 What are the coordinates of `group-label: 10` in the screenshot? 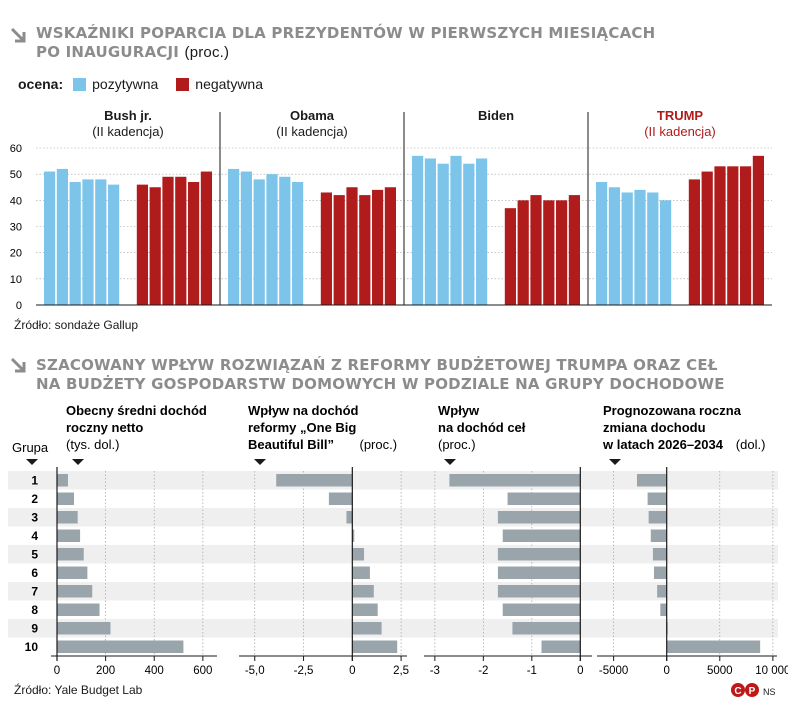 It's located at (32, 647).